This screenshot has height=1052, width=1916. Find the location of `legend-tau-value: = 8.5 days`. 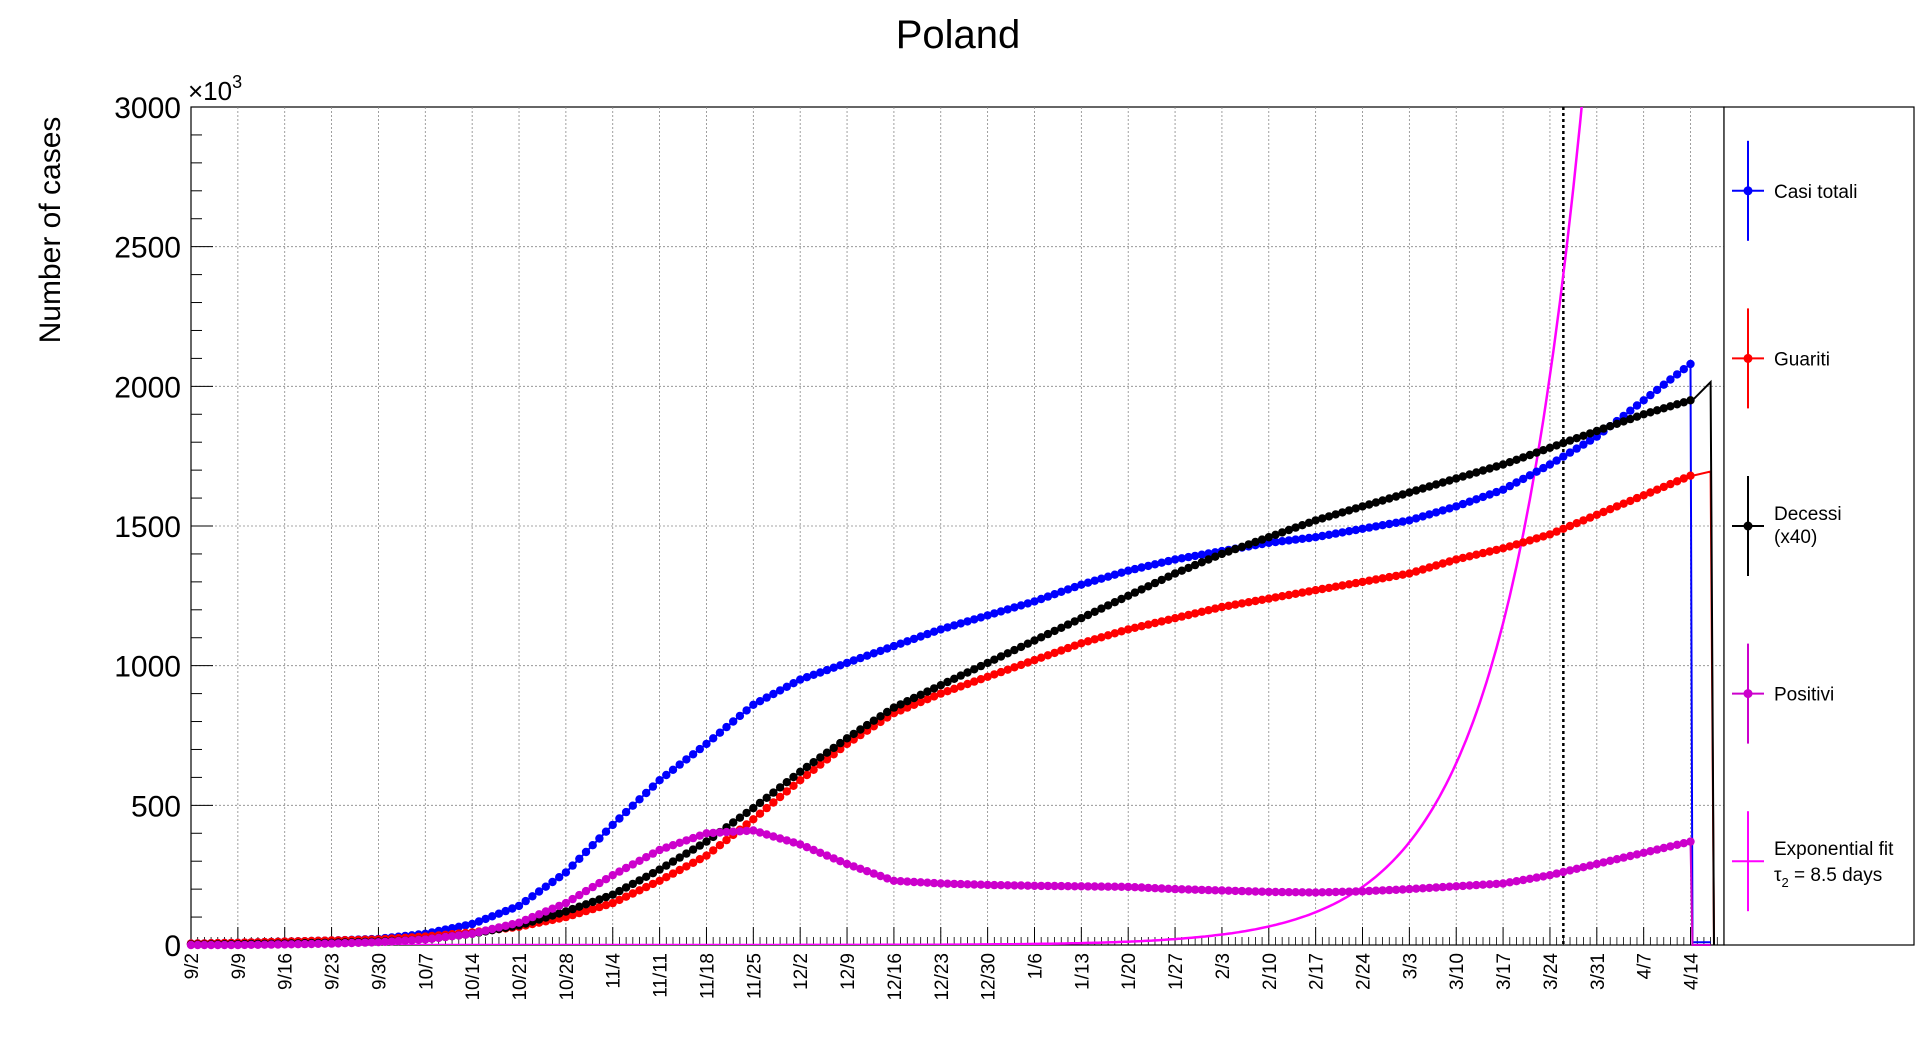

legend-tau-value: = 8.5 days is located at coordinates (1835, 875).